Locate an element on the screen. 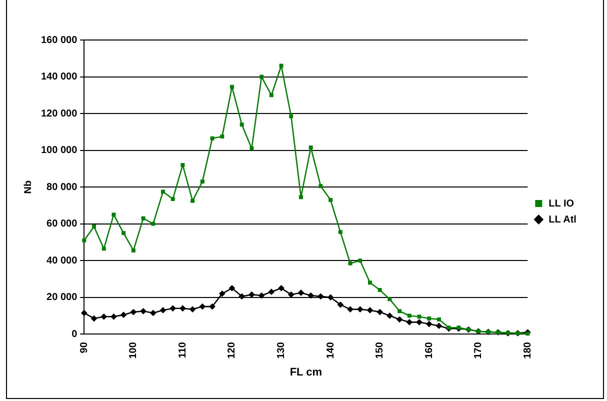  y-tick-label: 140 000 is located at coordinates (59, 77).